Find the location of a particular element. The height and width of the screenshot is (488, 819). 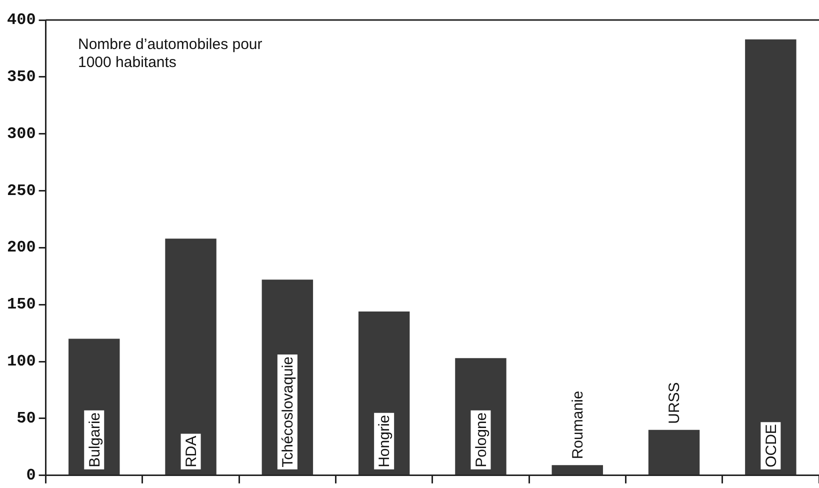

y-tick-label: 100 is located at coordinates (21, 361).